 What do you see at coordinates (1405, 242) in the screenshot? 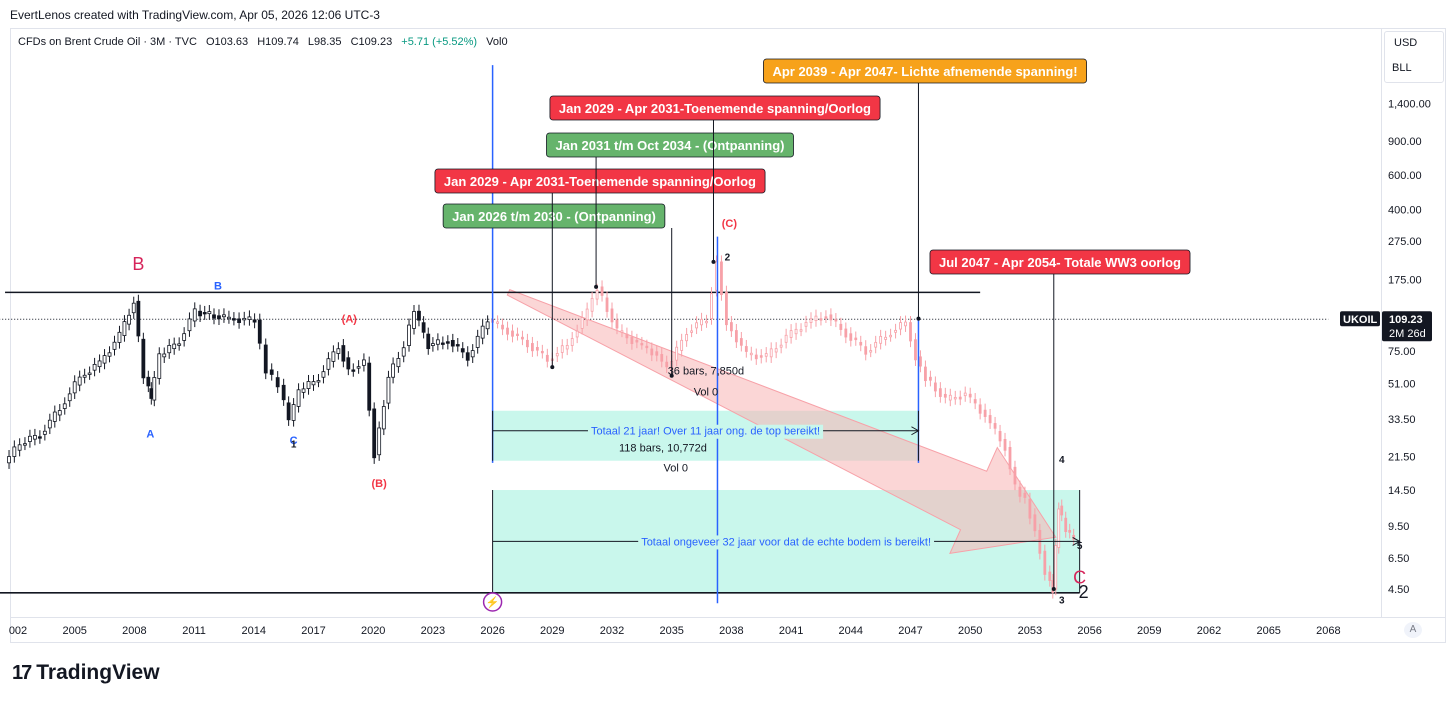
I see `price-axis-tick: 275.00` at bounding box center [1405, 242].